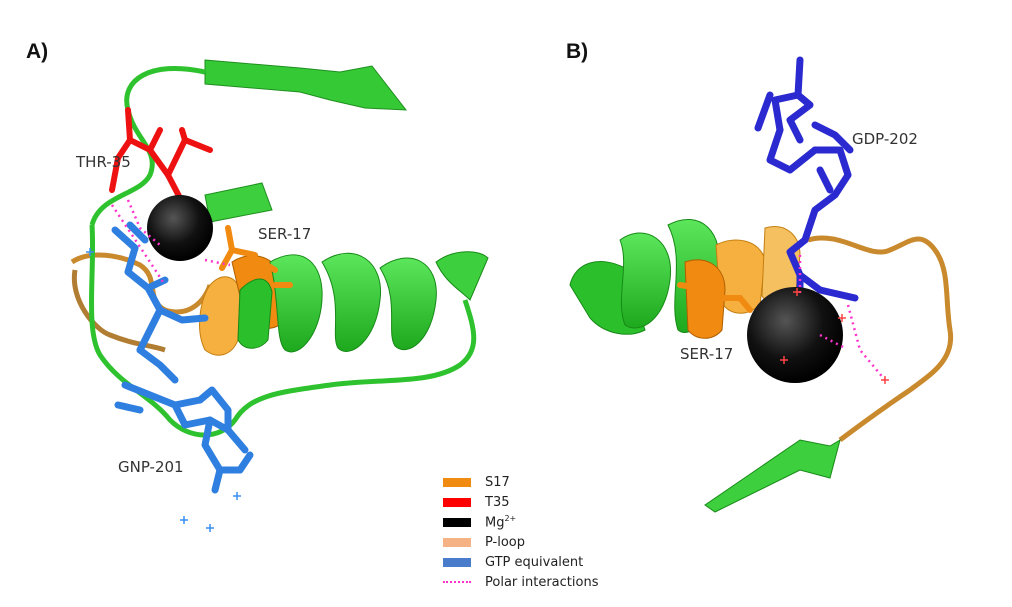  I want to click on mg-ion-b, so click(795, 335).